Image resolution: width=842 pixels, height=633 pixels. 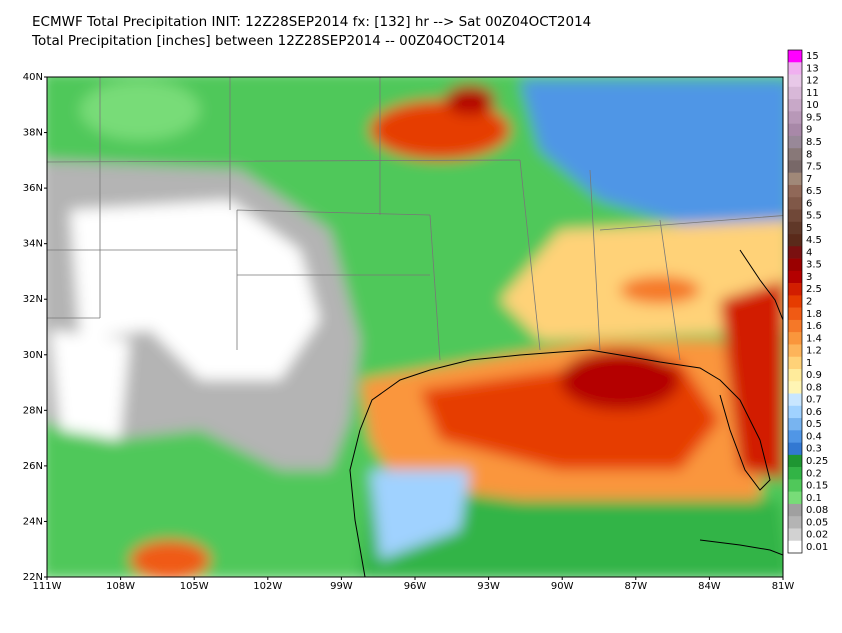 I want to click on colorbar-label: 0.2, so click(x=814, y=473).